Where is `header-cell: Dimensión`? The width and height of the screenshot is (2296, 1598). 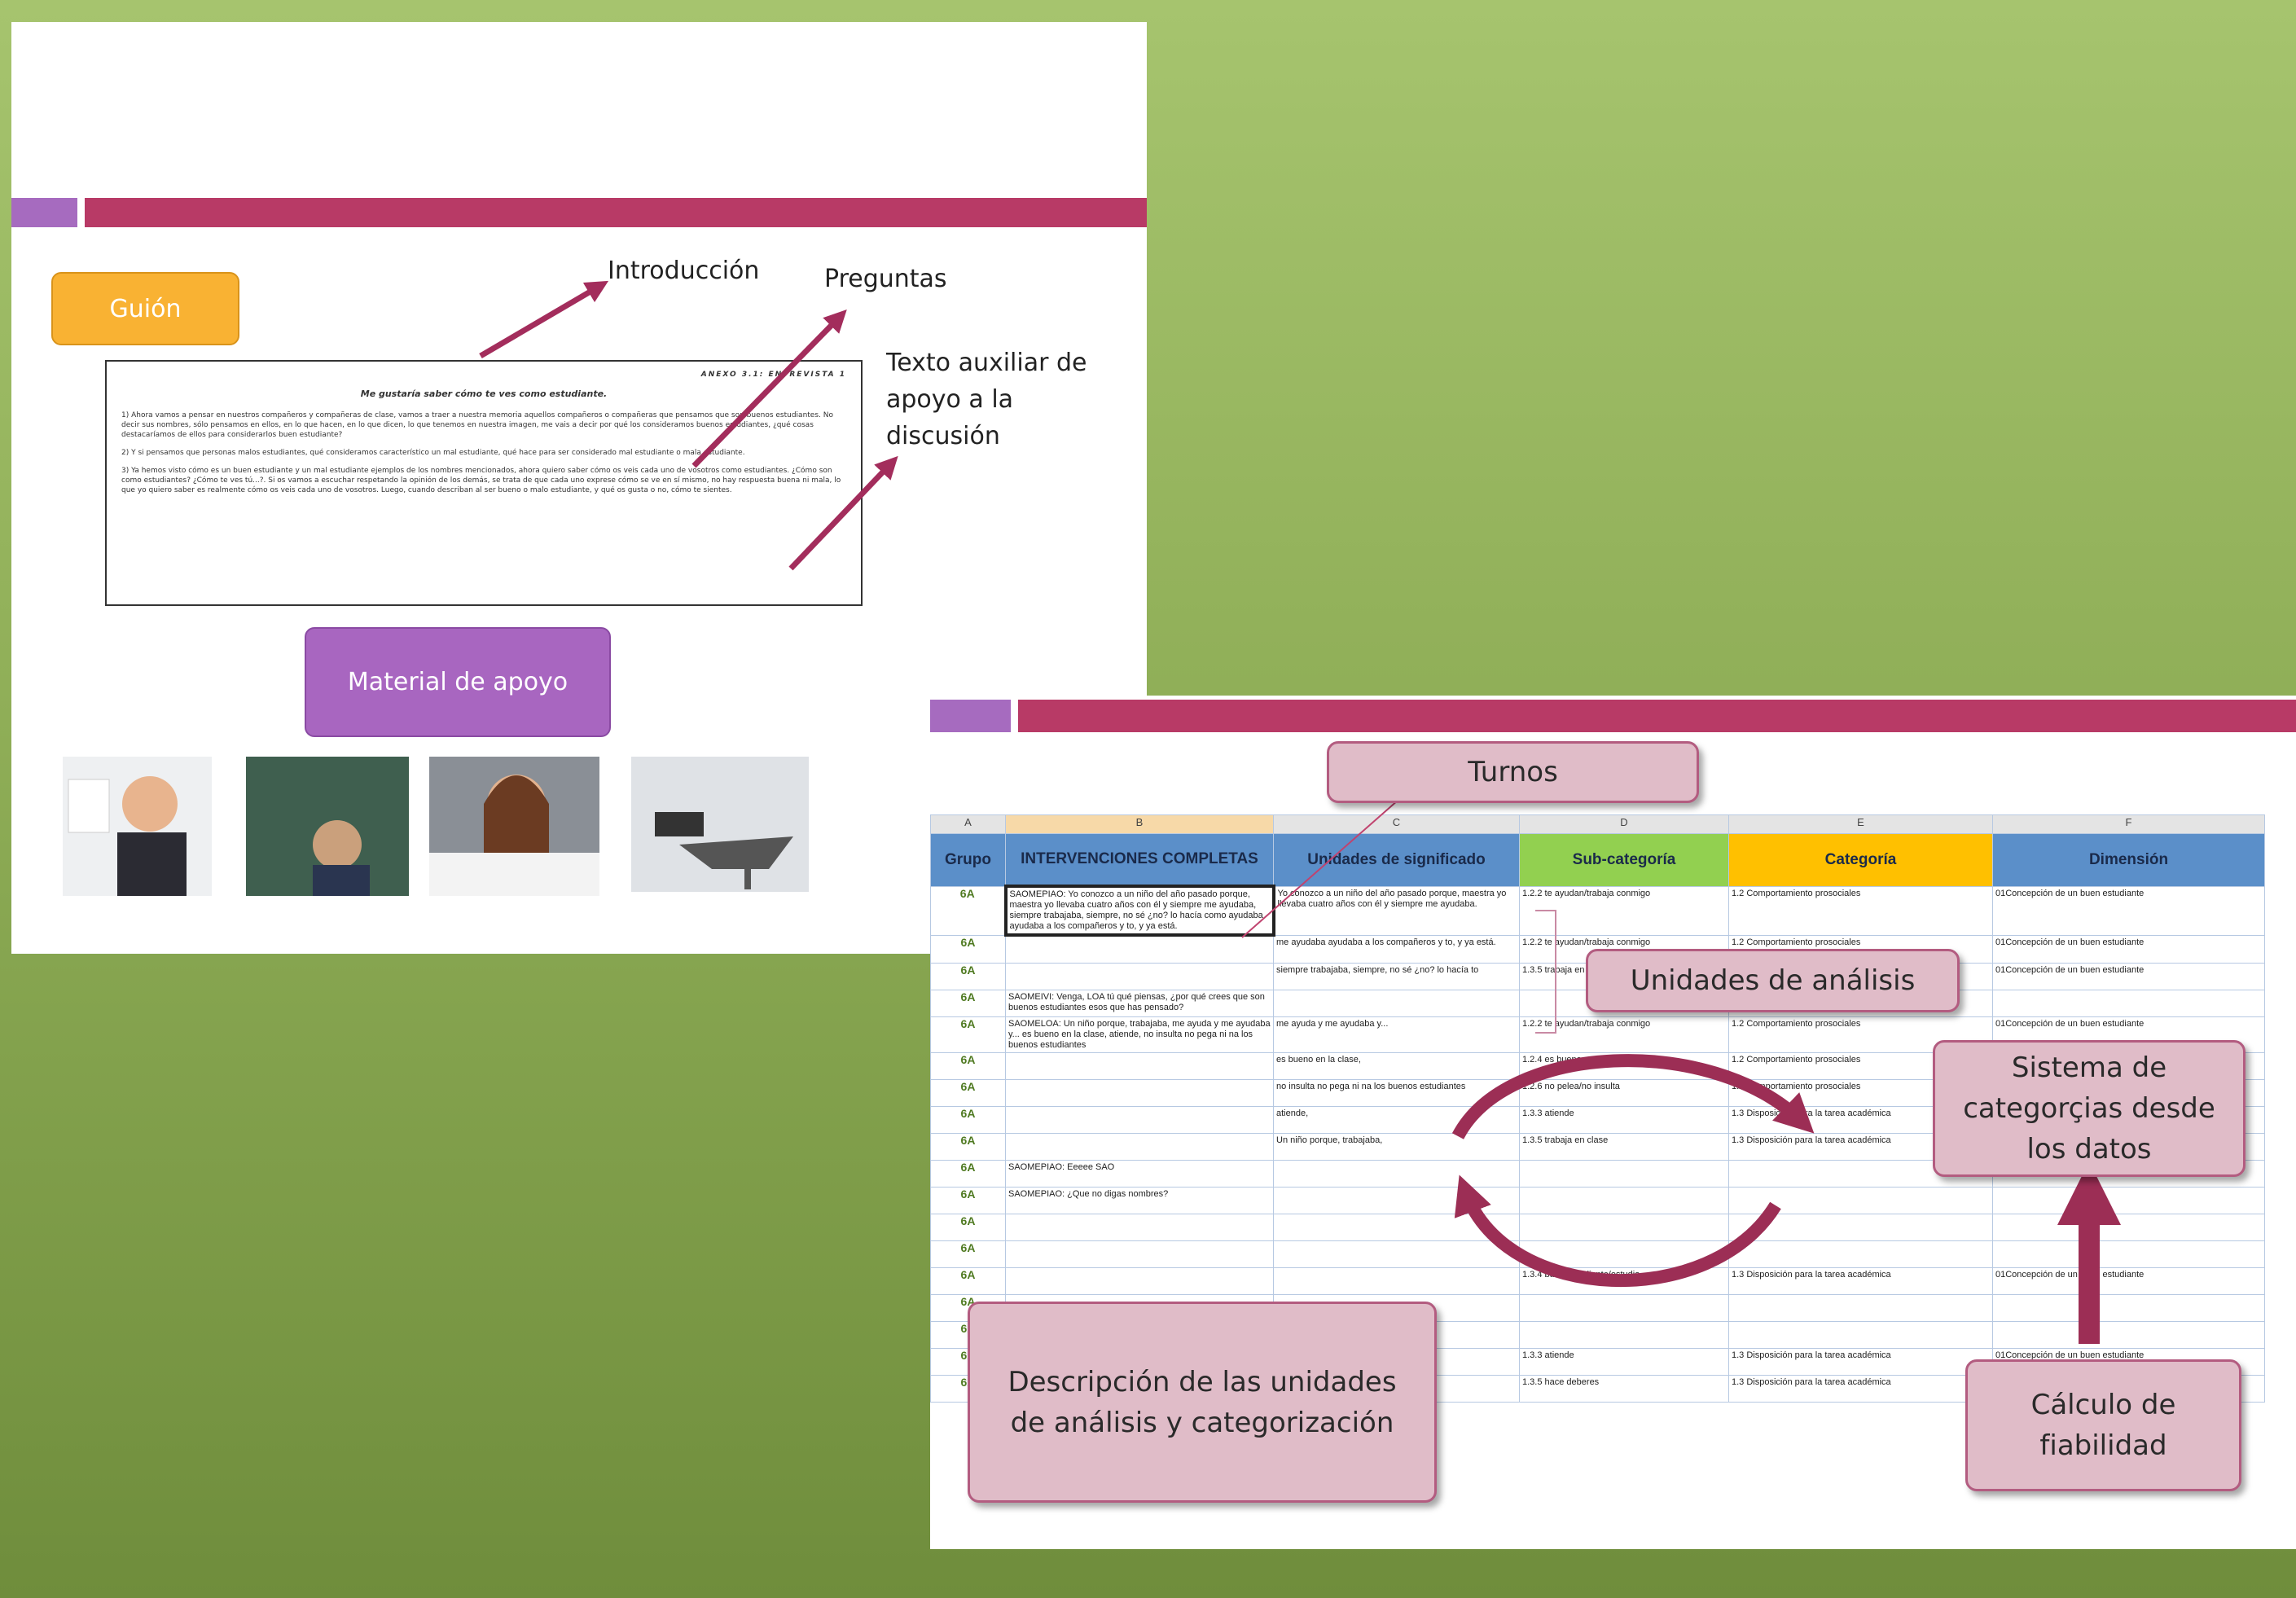
header-cell: Dimensión is located at coordinates (2128, 860).